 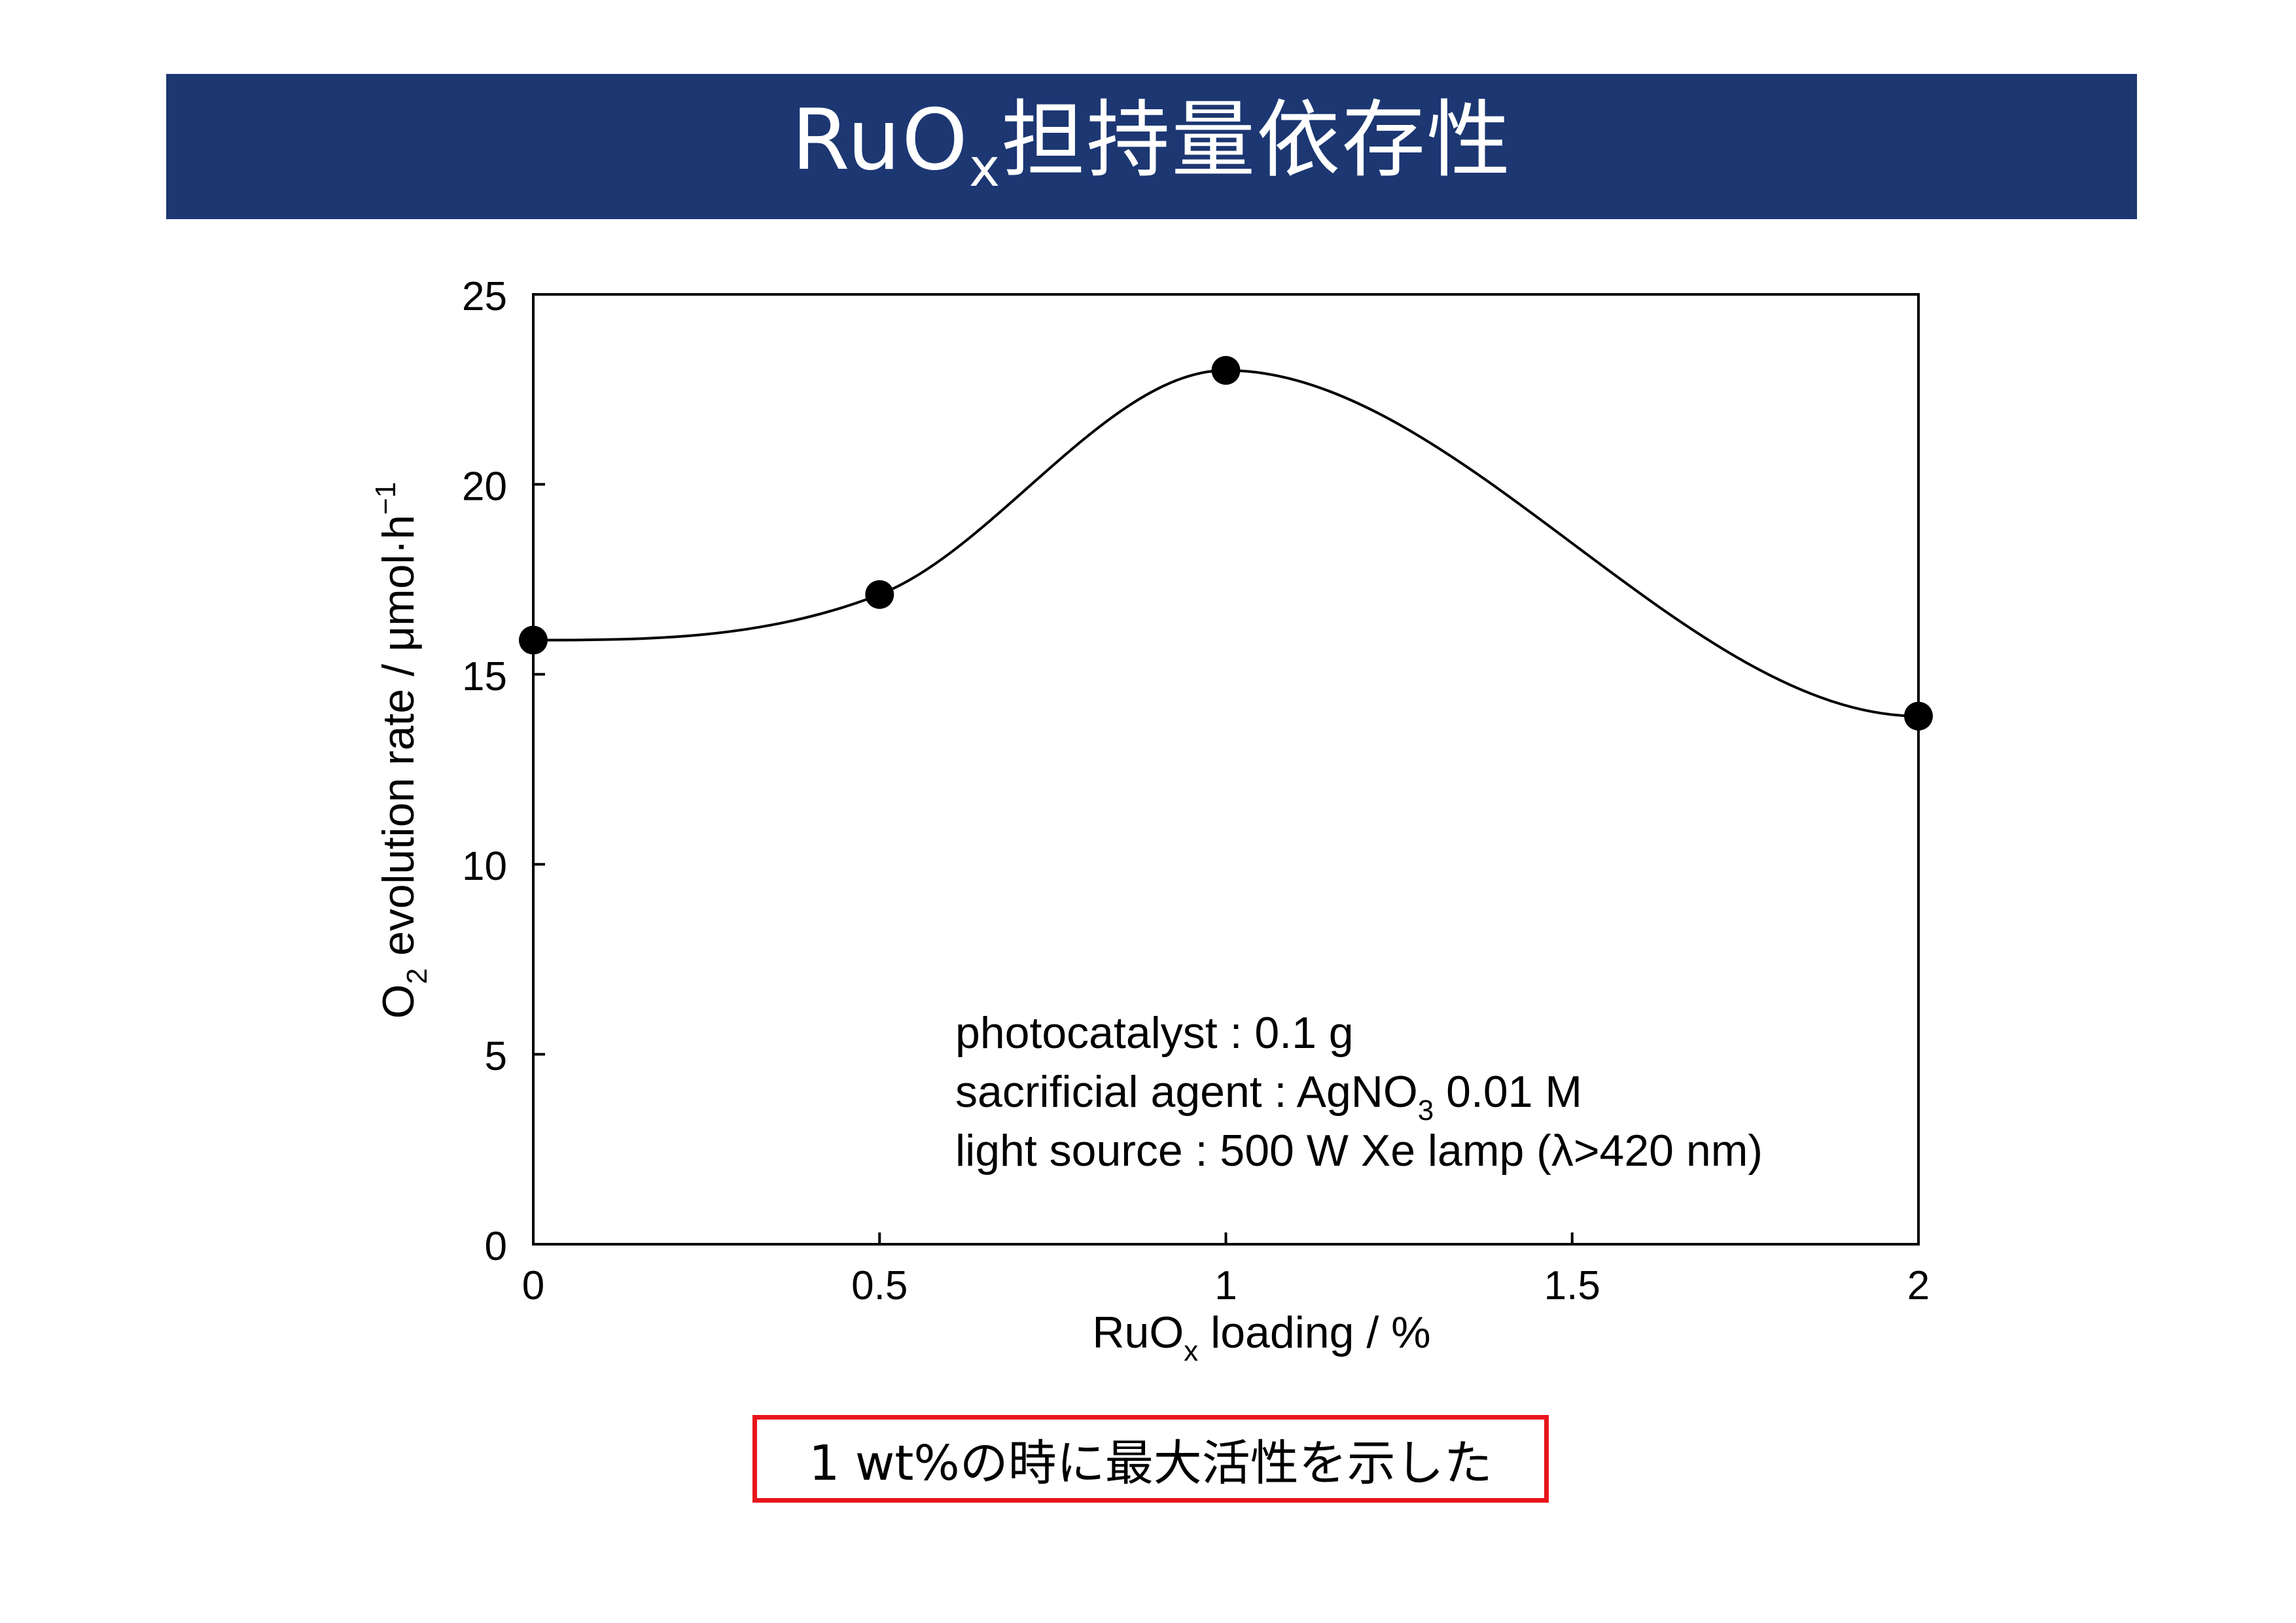 I want to click on annotation-line-3: light source : 500 W Xe lamp (λ>420 nm), so click(x=1359, y=1151).